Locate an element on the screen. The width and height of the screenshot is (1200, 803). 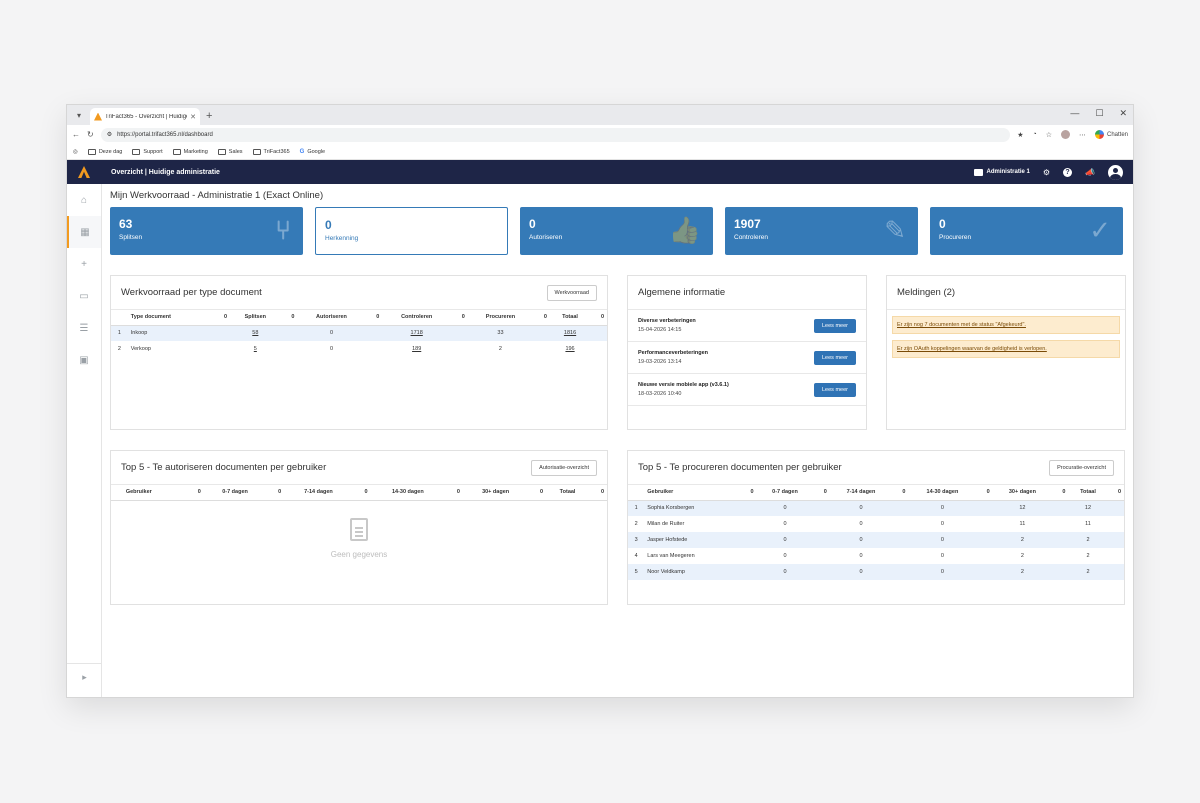
column-header: Autoriseren is located at coordinates (331, 318).